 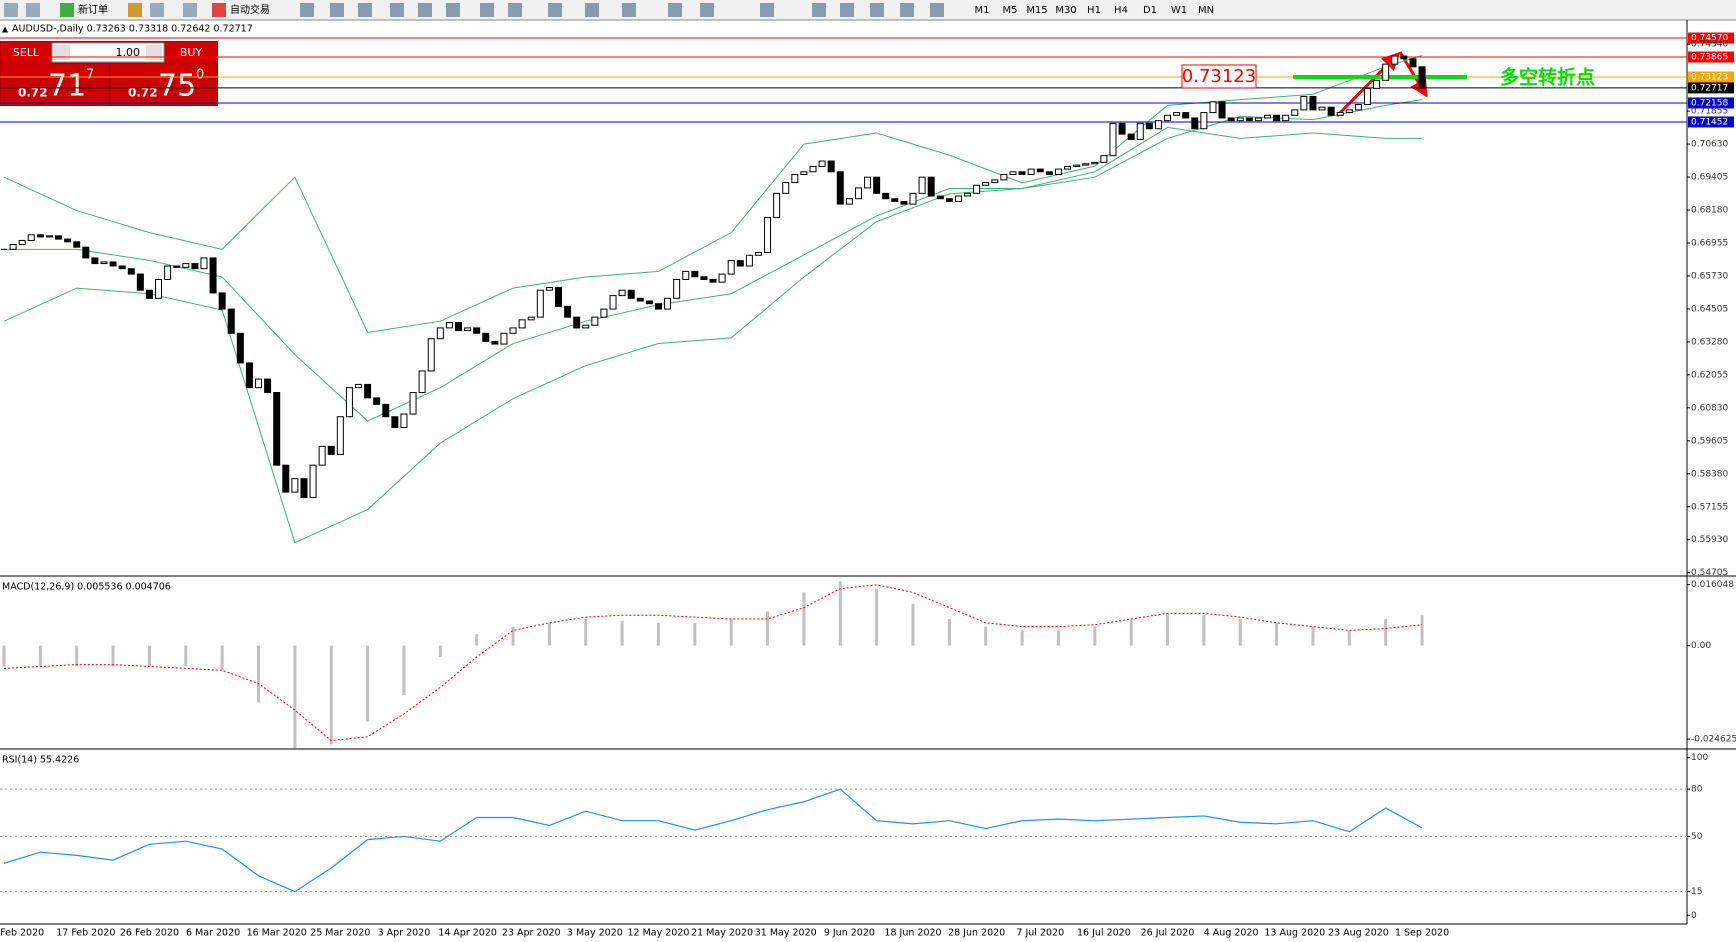 I want to click on timeframe-button: MN, so click(x=1206, y=10).